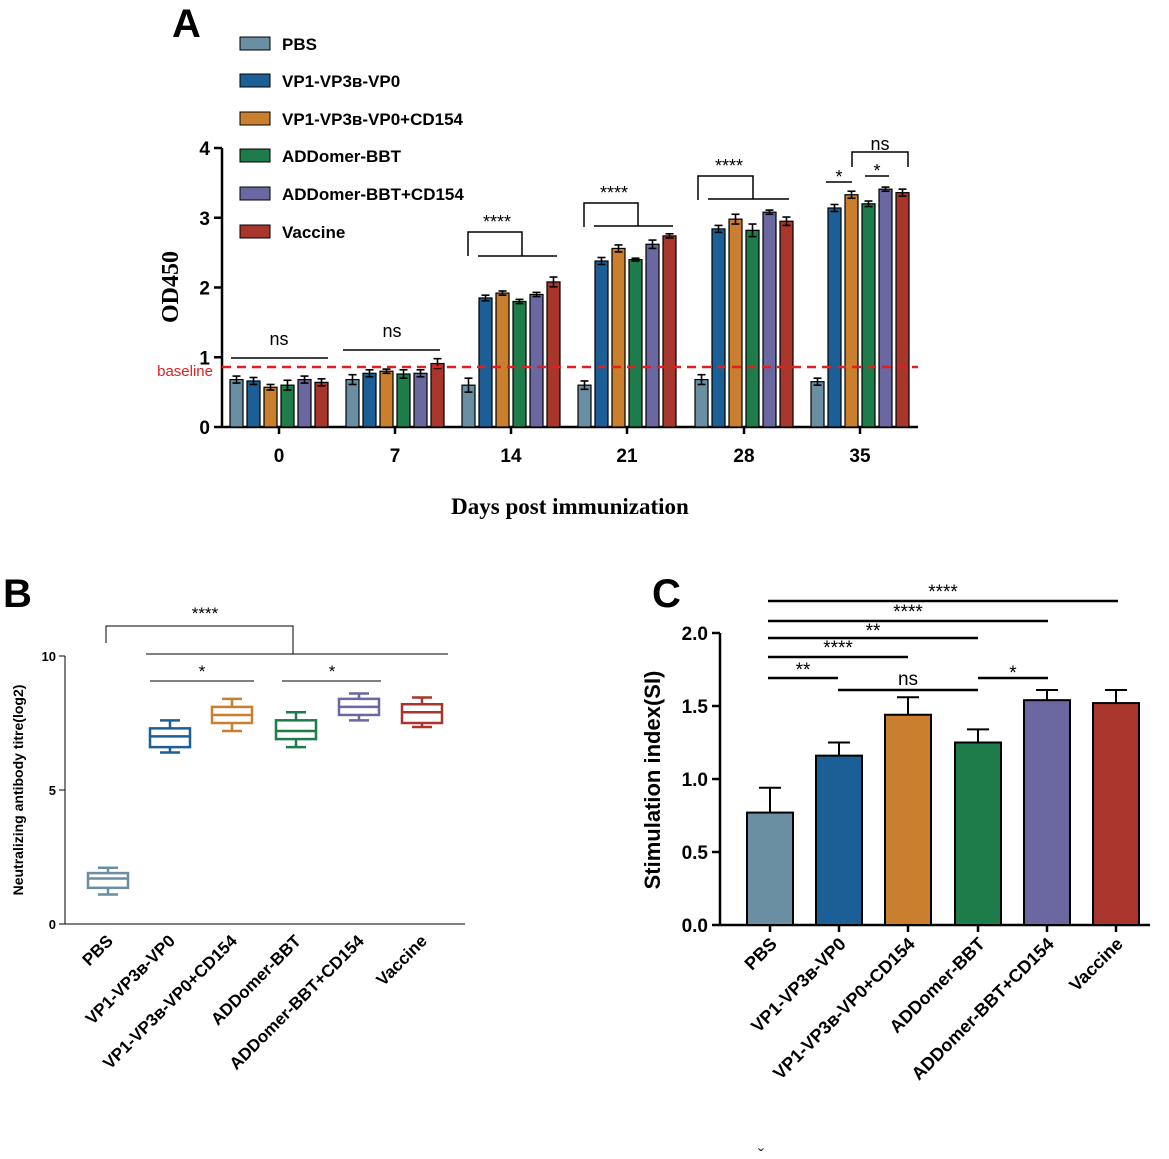 The image size is (1169, 1159). What do you see at coordinates (204, 358) in the screenshot?
I see `a-y-tick-label: 1` at bounding box center [204, 358].